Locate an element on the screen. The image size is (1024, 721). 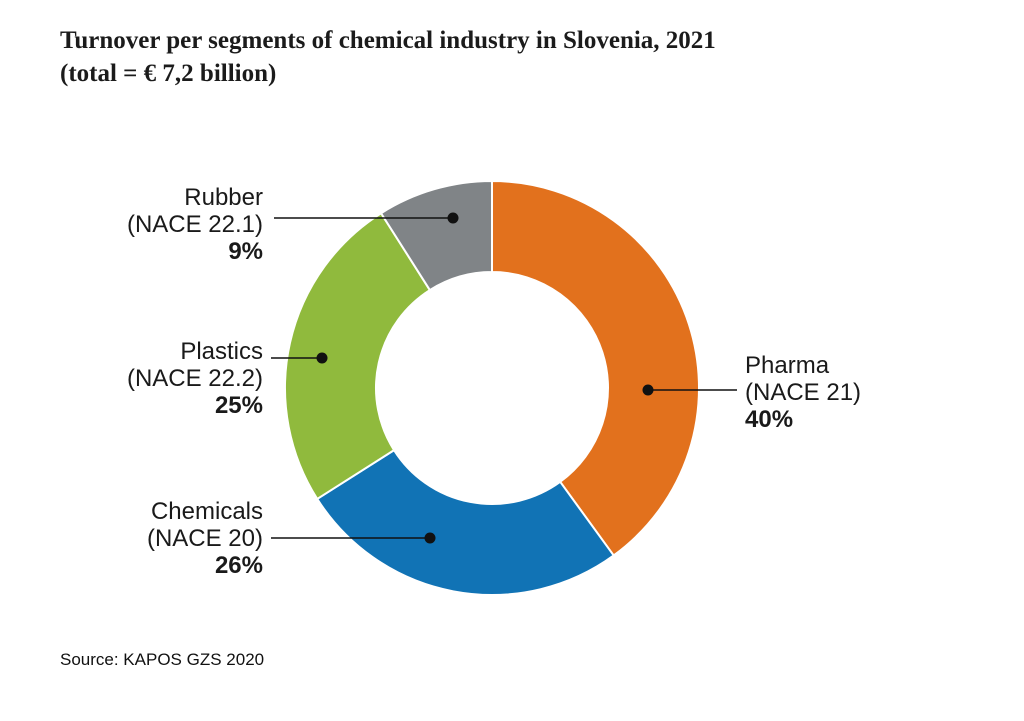
label-pharma: Pharma (NACE 21) 40% is located at coordinates (803, 392).